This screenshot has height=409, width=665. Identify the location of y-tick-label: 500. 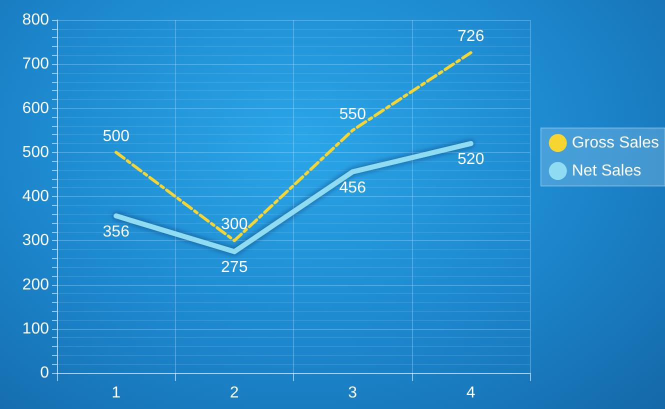
(36, 152).